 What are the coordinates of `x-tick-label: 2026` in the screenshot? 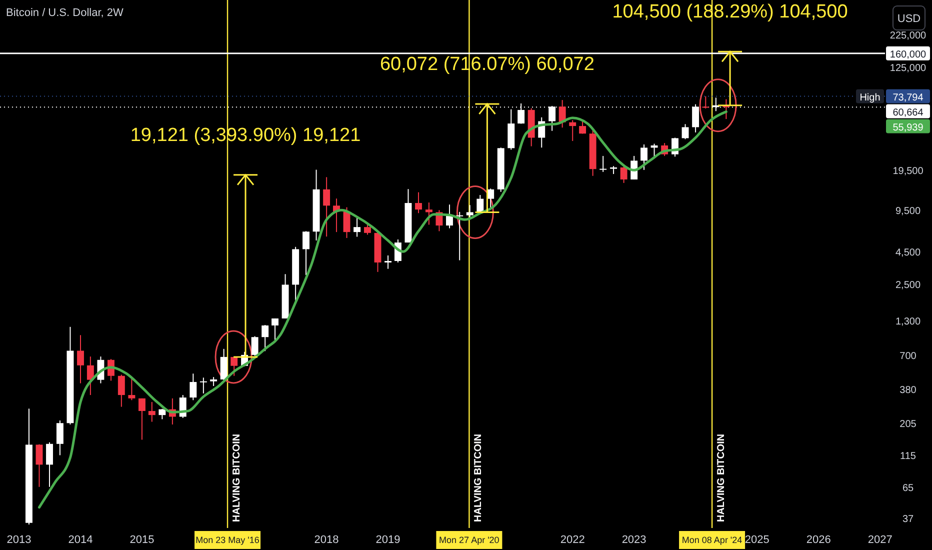 It's located at (818, 540).